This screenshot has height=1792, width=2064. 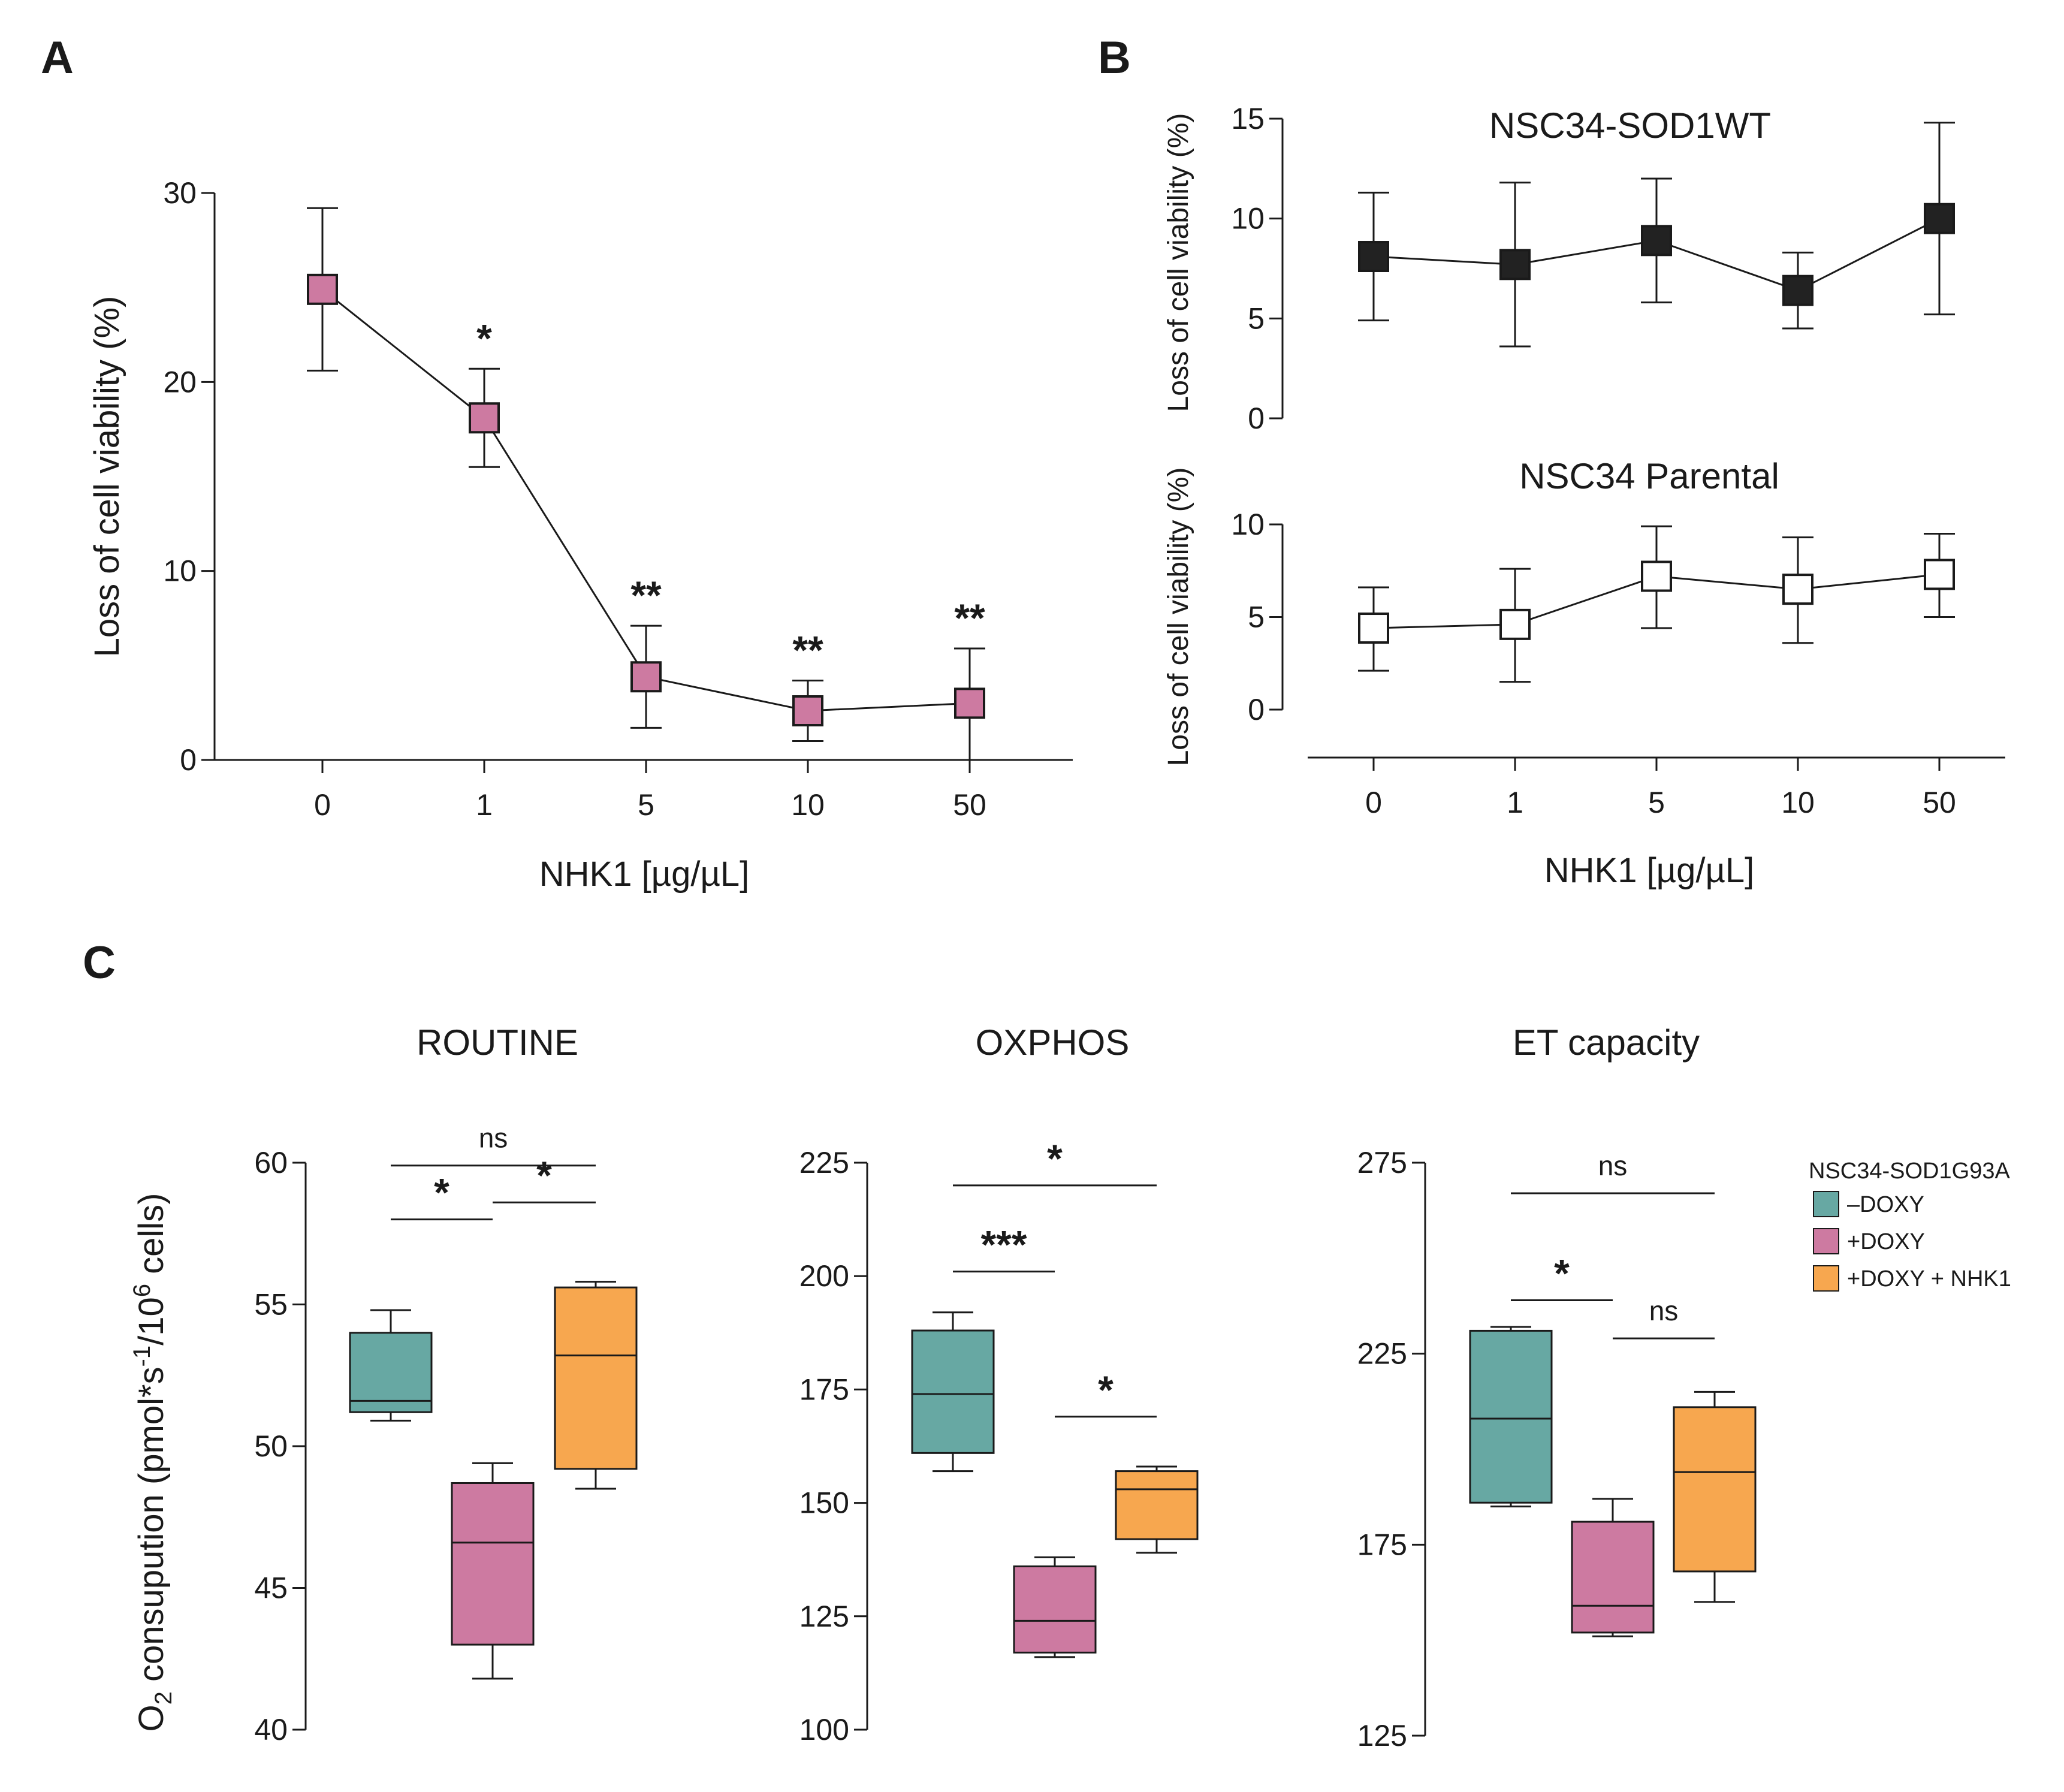 I want to click on panel-c-y-label-o: O, so click(x=151, y=1717).